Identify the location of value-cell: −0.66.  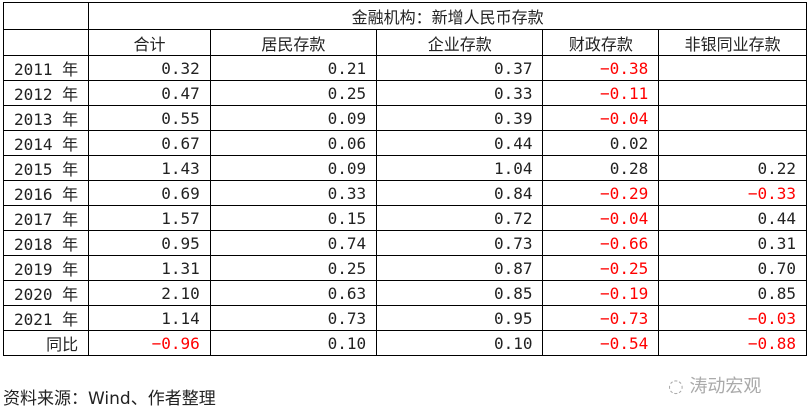
(601, 243).